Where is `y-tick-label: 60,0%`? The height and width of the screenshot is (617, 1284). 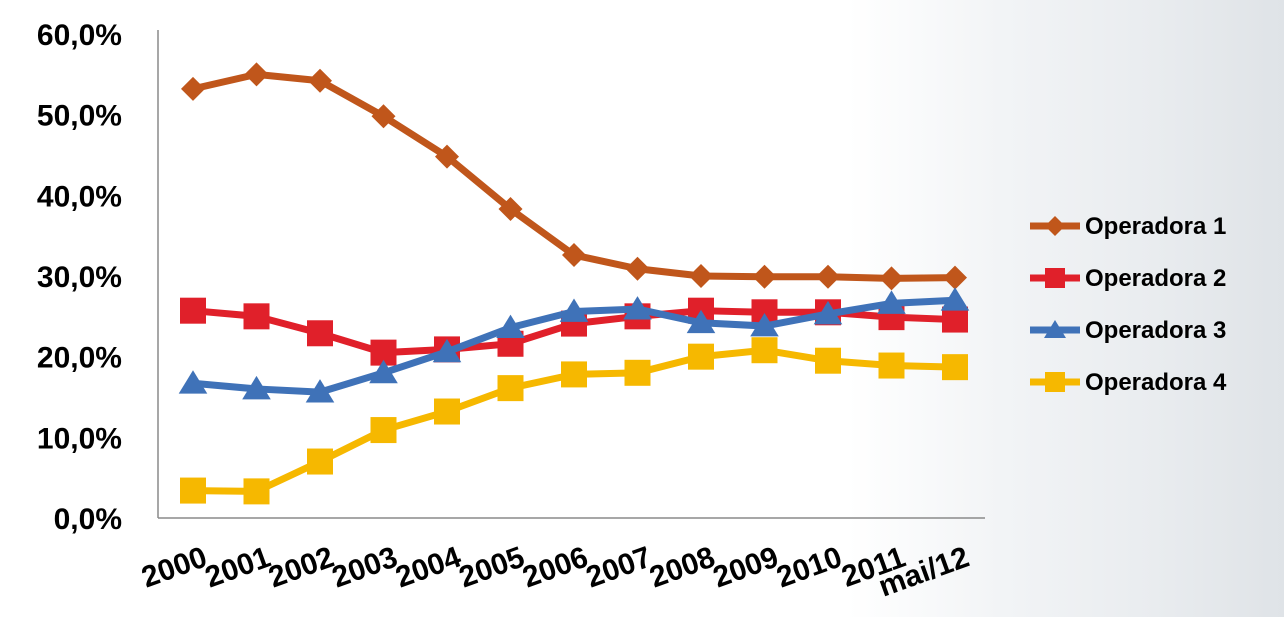 y-tick-label: 60,0% is located at coordinates (79, 35).